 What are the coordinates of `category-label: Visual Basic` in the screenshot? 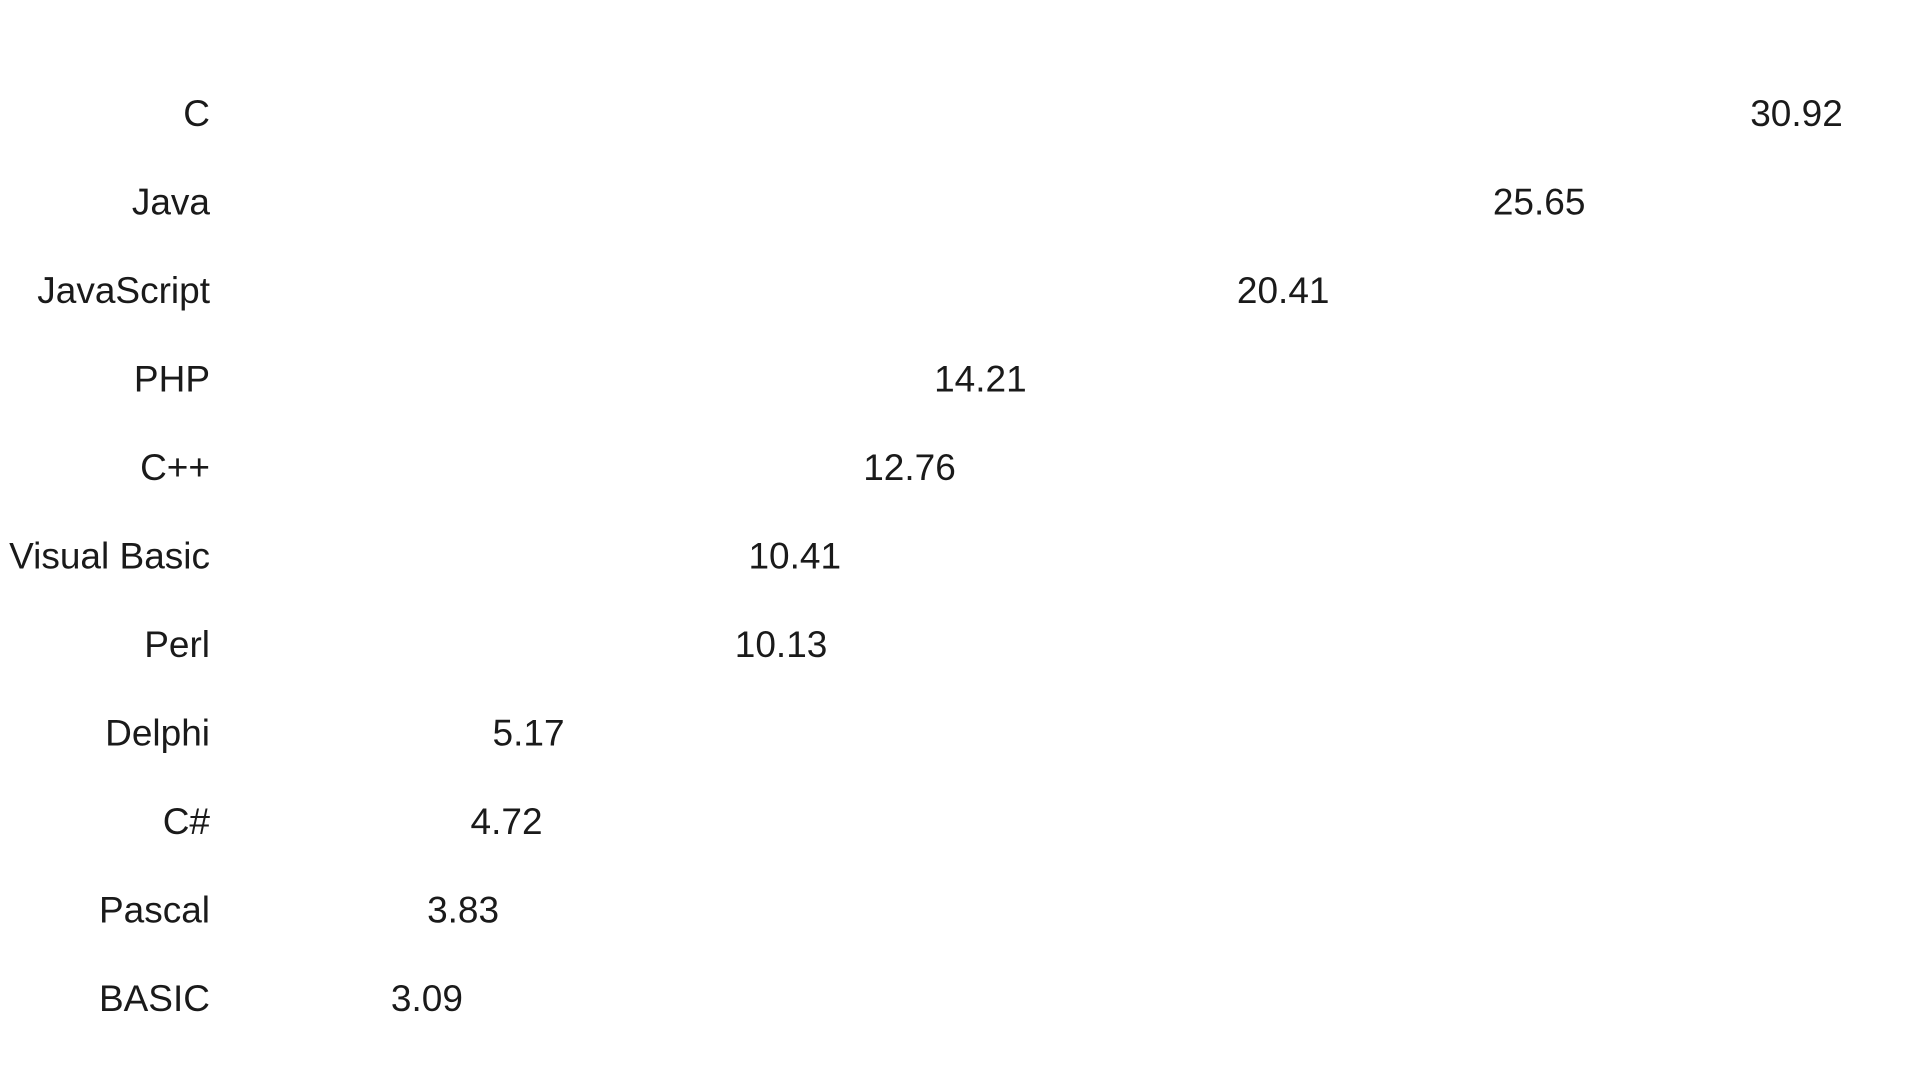 It's located at (109, 555).